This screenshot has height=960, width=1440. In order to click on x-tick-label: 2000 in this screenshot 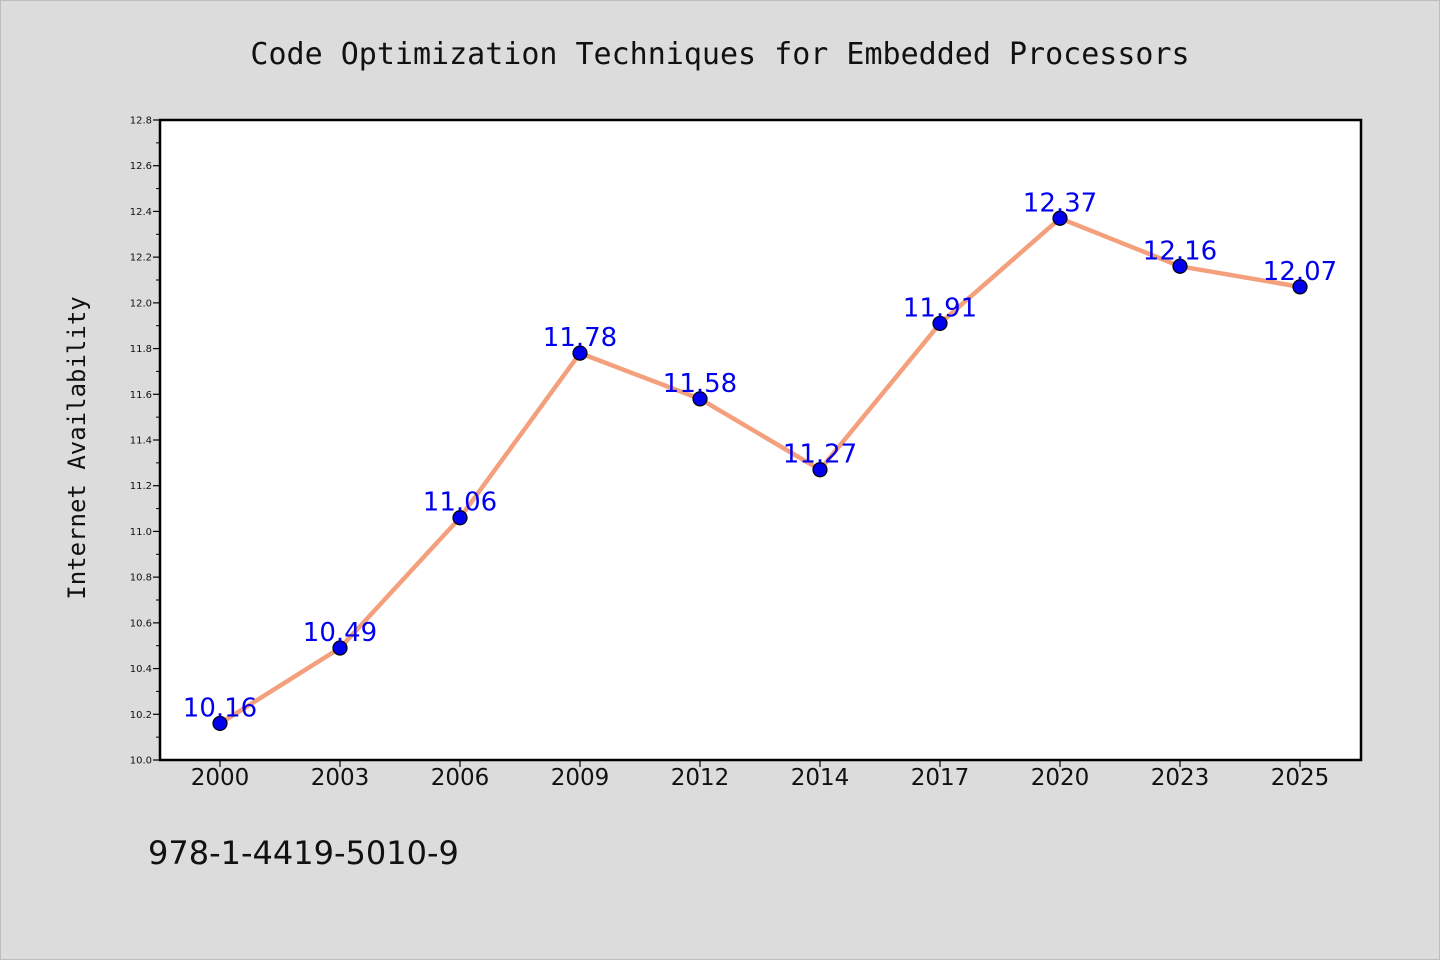, I will do `click(220, 778)`.